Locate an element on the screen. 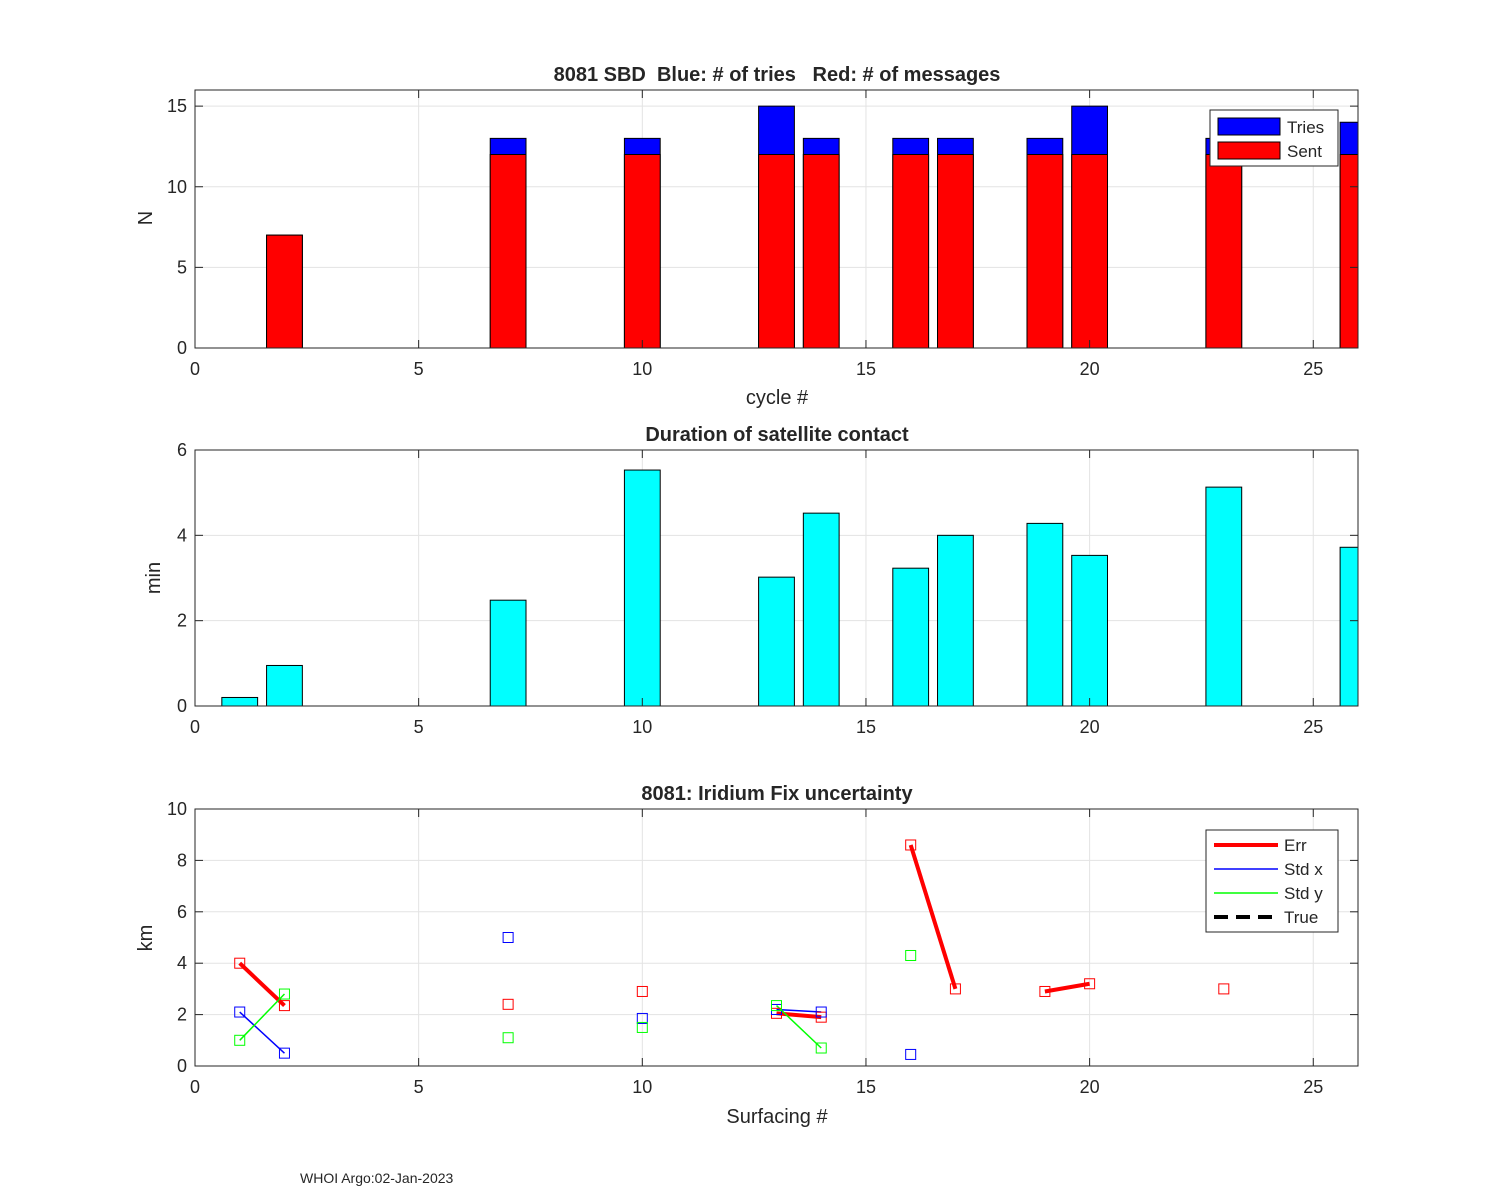 The width and height of the screenshot is (1500, 1200). uncertainty-chart-title: 8081: Iridium Fix uncertainty is located at coordinates (777, 794).